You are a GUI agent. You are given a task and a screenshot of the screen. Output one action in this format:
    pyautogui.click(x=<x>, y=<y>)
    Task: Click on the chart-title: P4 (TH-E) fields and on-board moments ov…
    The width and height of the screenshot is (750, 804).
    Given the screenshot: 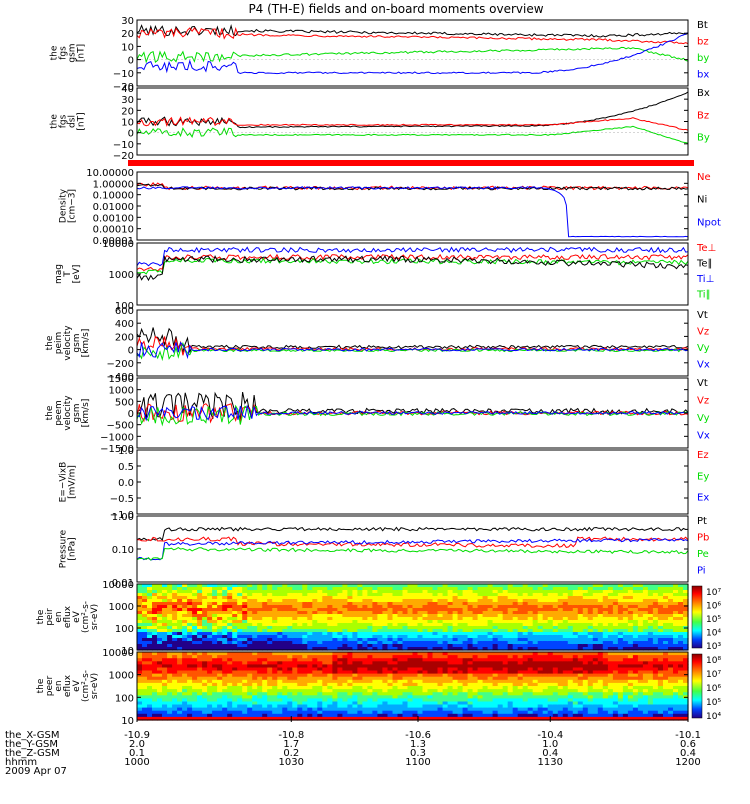 What is the action you would take?
    pyautogui.click(x=395, y=9)
    